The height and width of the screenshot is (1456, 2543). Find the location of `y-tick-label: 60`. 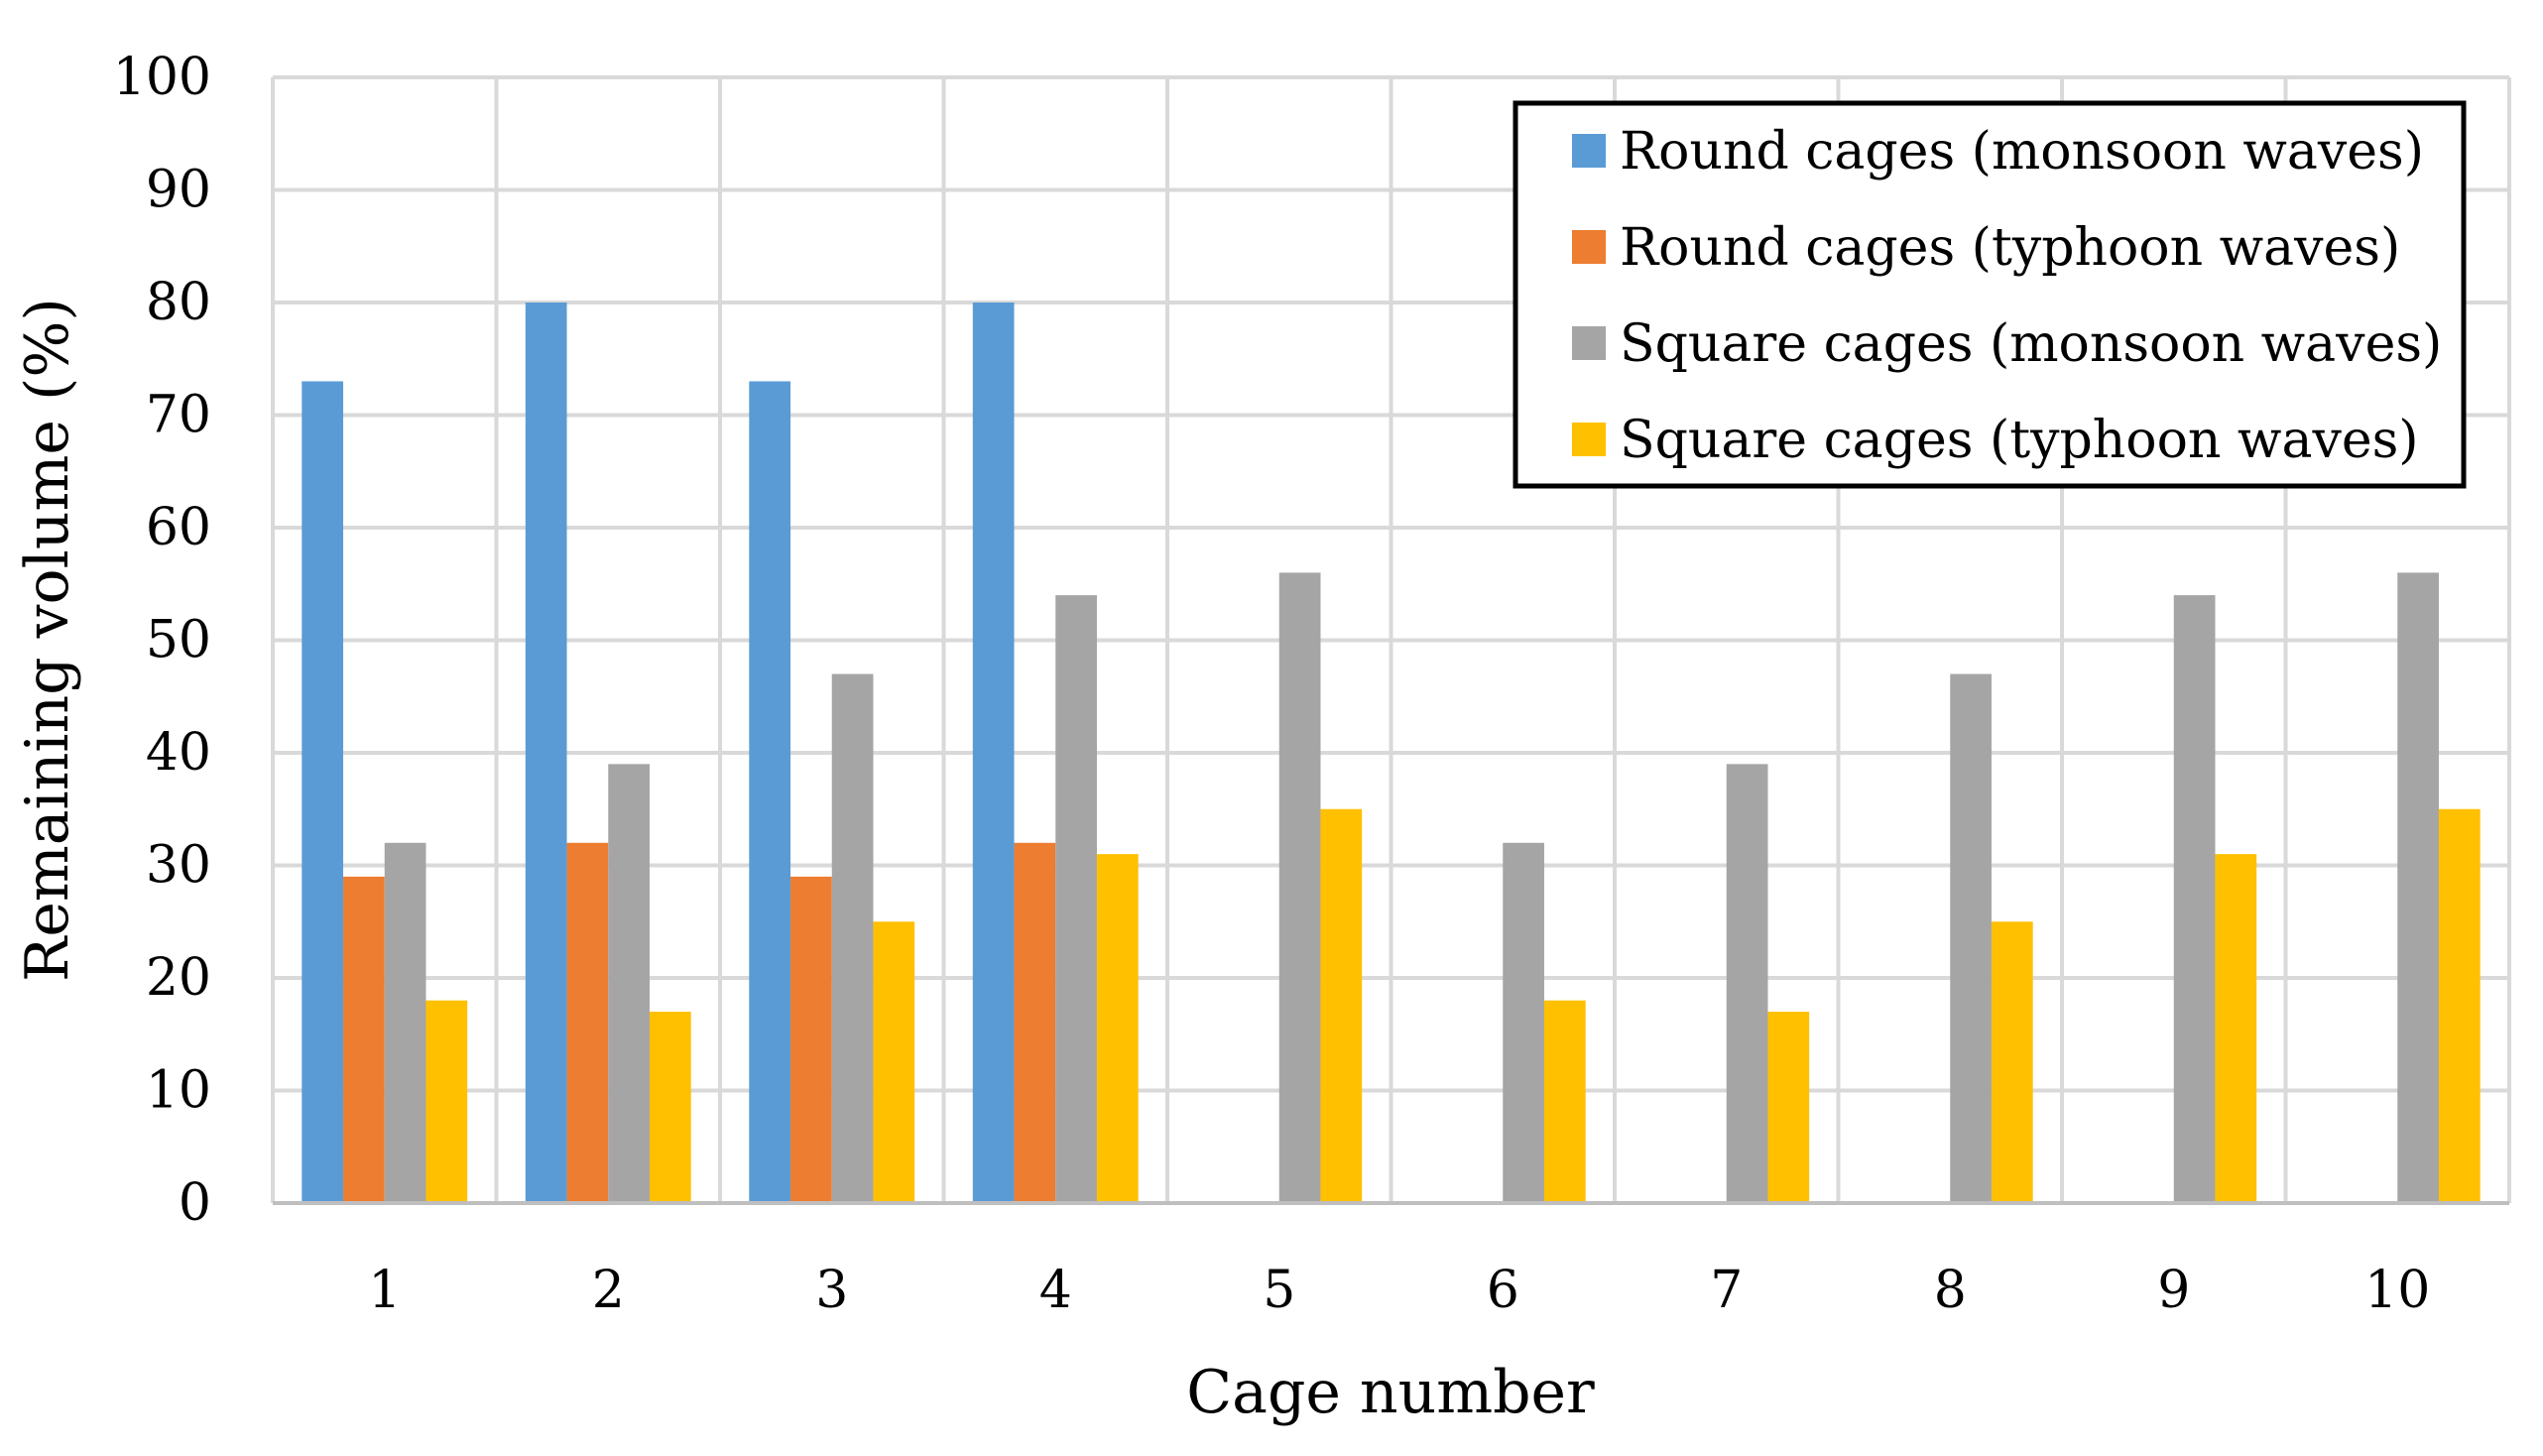

y-tick-label: 60 is located at coordinates (178, 527).